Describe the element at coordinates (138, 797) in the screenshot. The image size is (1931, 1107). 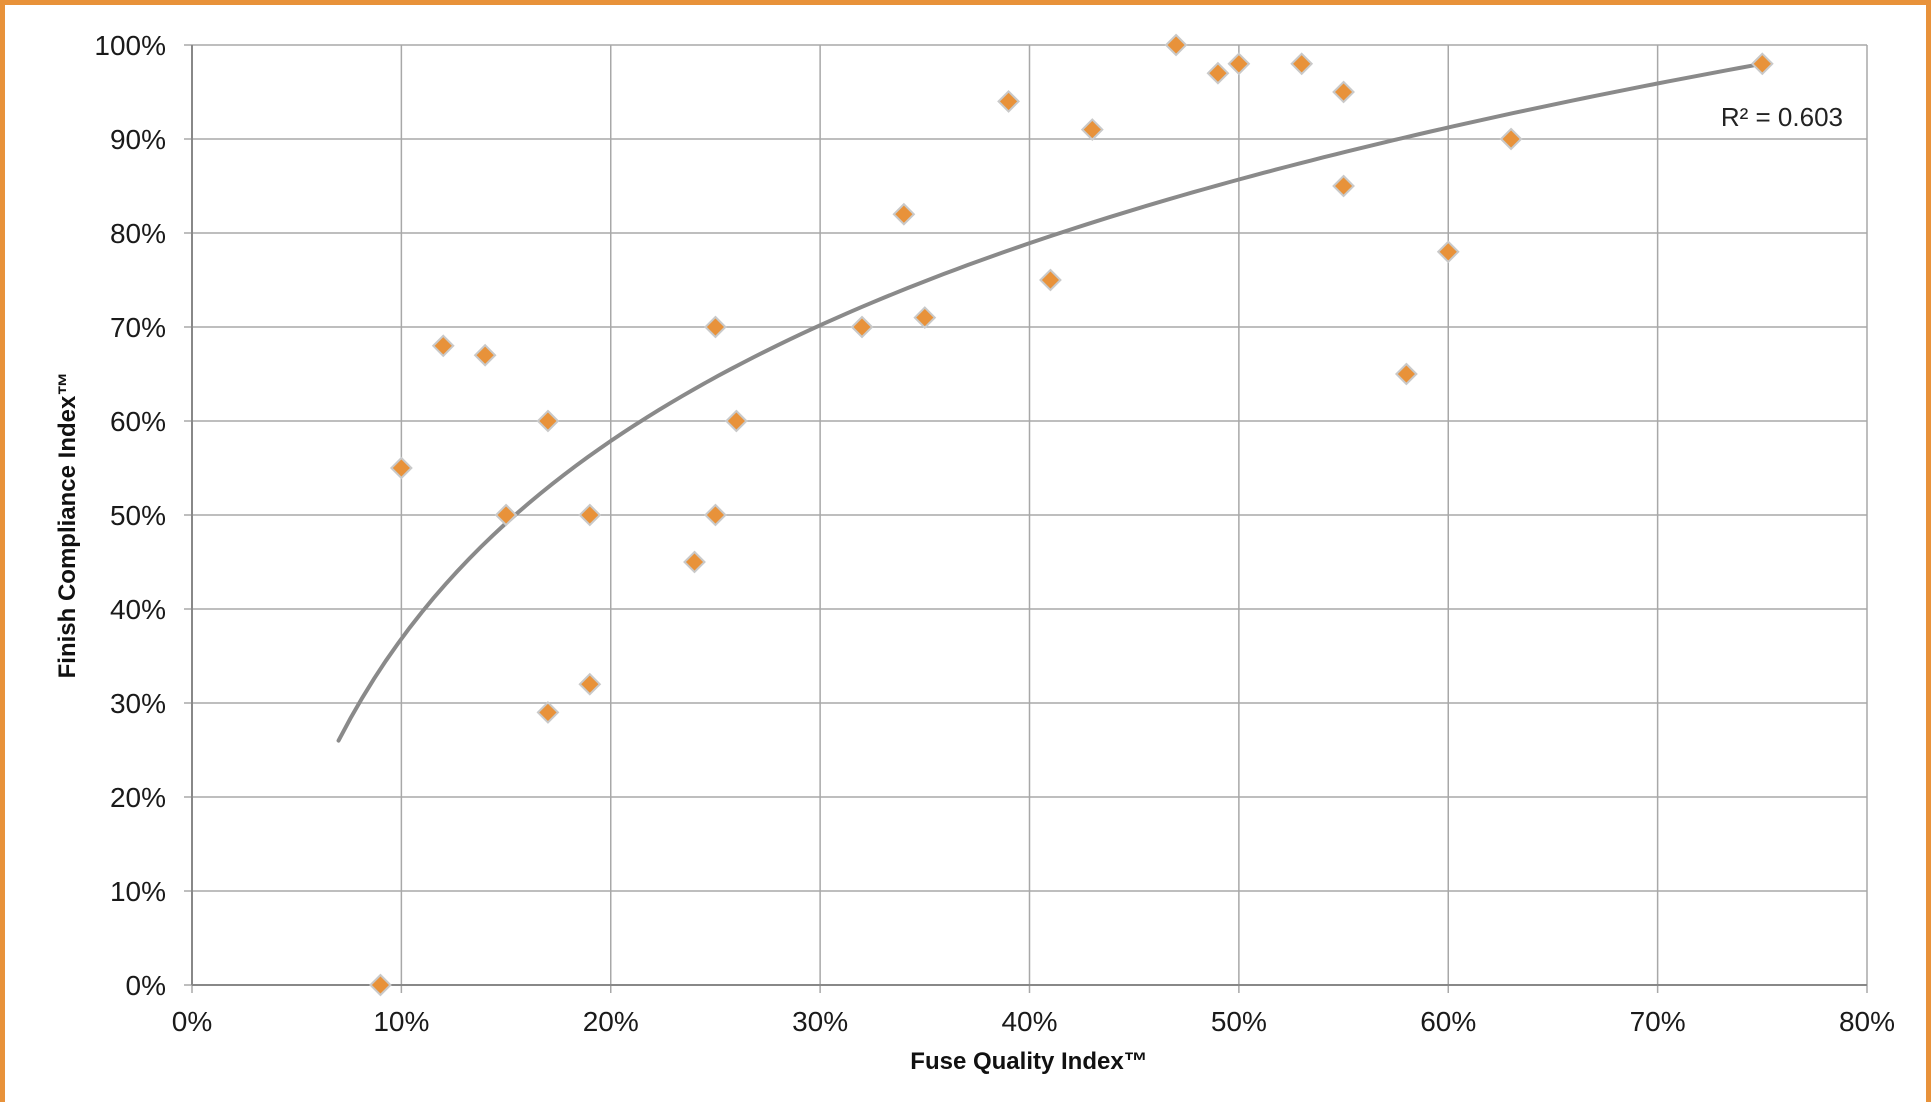
I see `y-tick-label: 20%` at that location.